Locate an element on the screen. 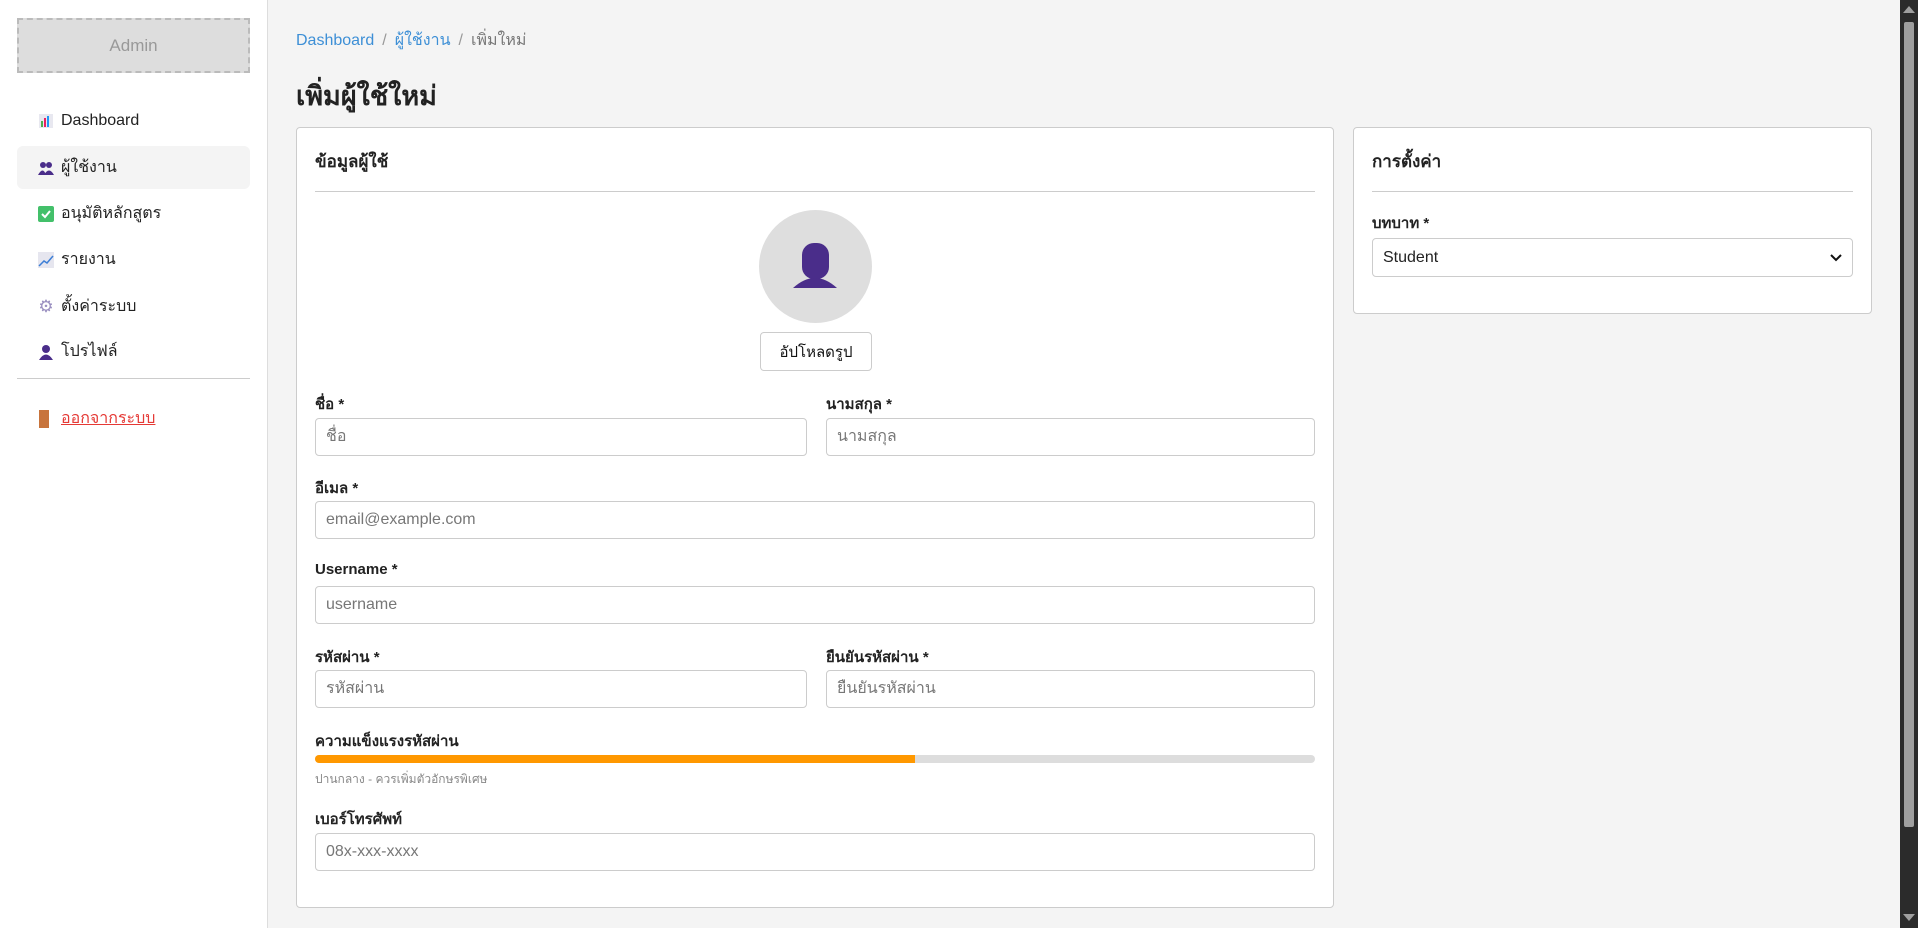 The width and height of the screenshot is (1918, 928). last-name-input is located at coordinates (1070, 437).